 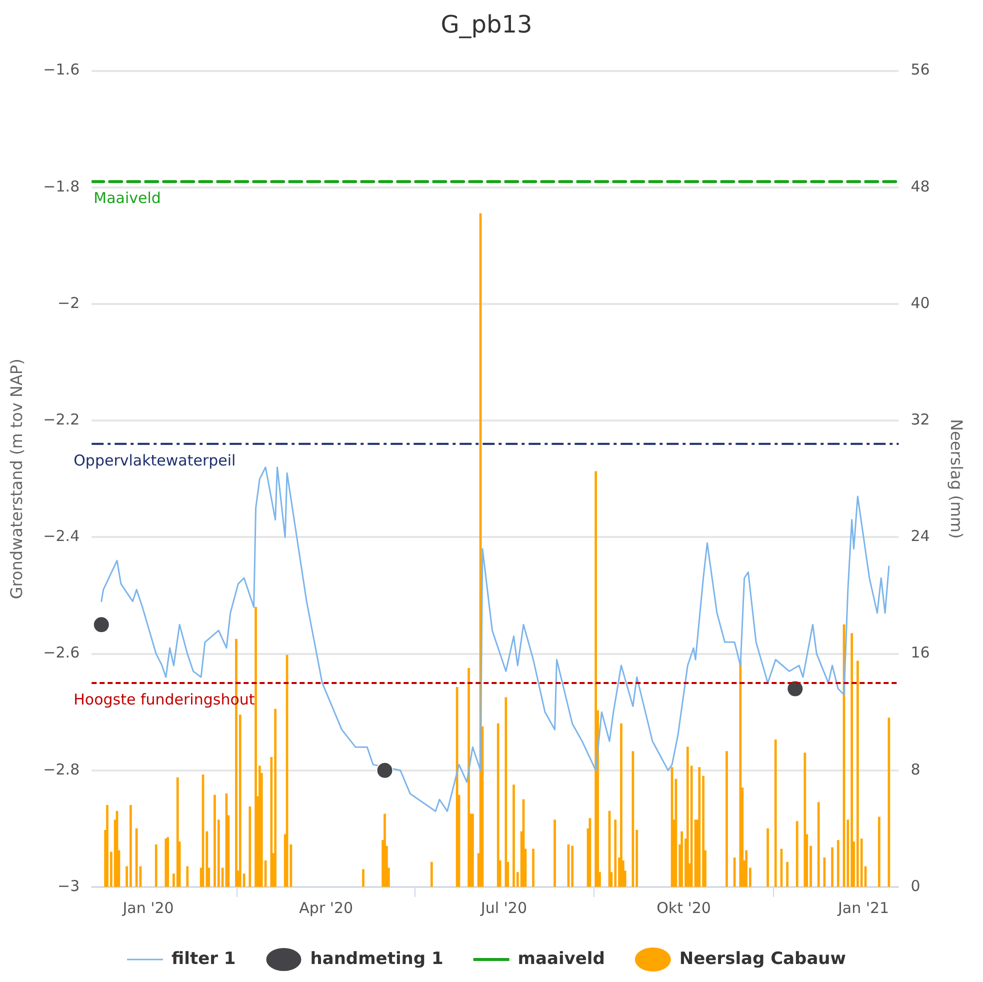 I want to click on y-tick-label: −1.8, so click(x=61, y=186).